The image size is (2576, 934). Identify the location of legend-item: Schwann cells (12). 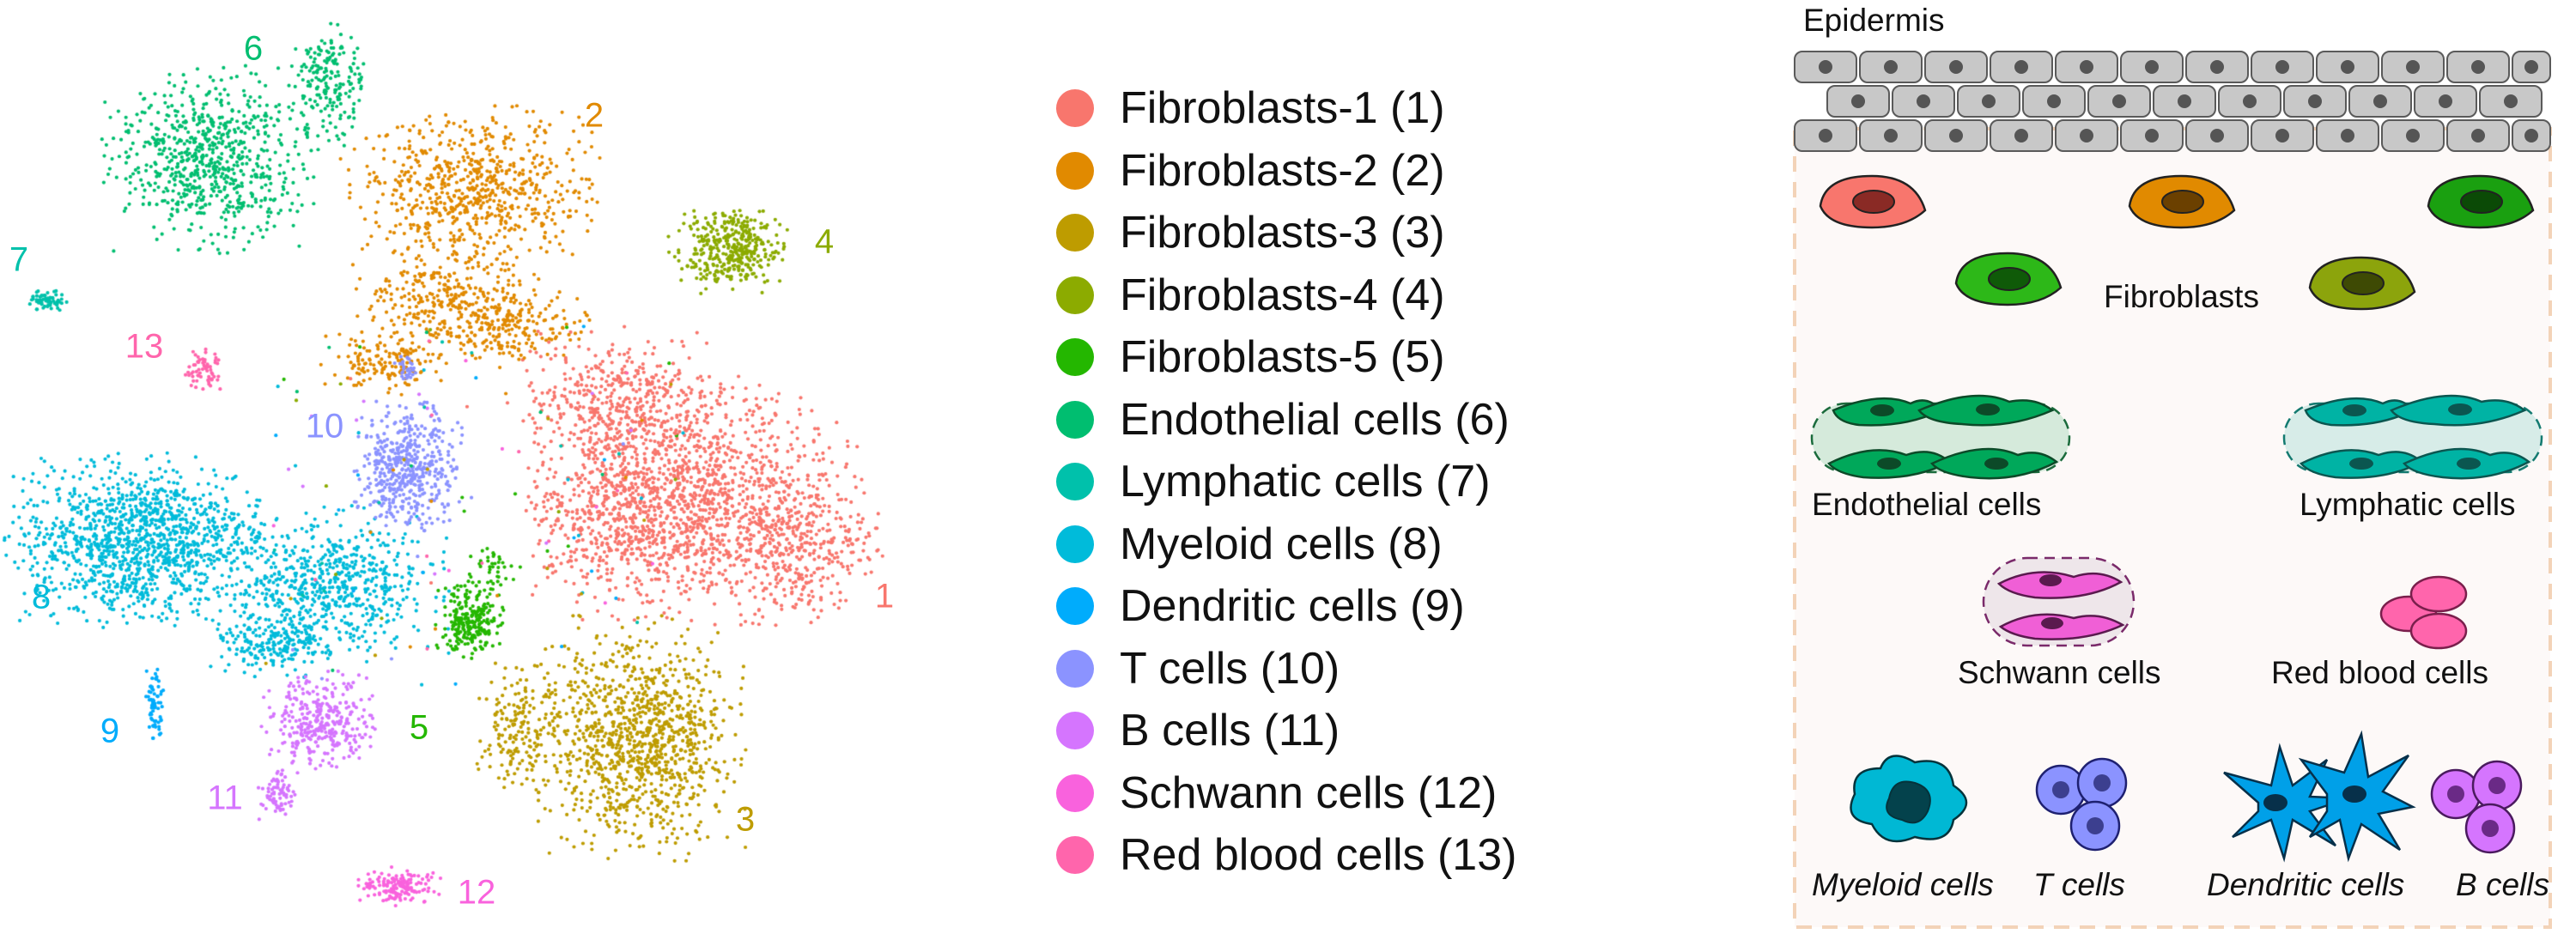
(1335, 793).